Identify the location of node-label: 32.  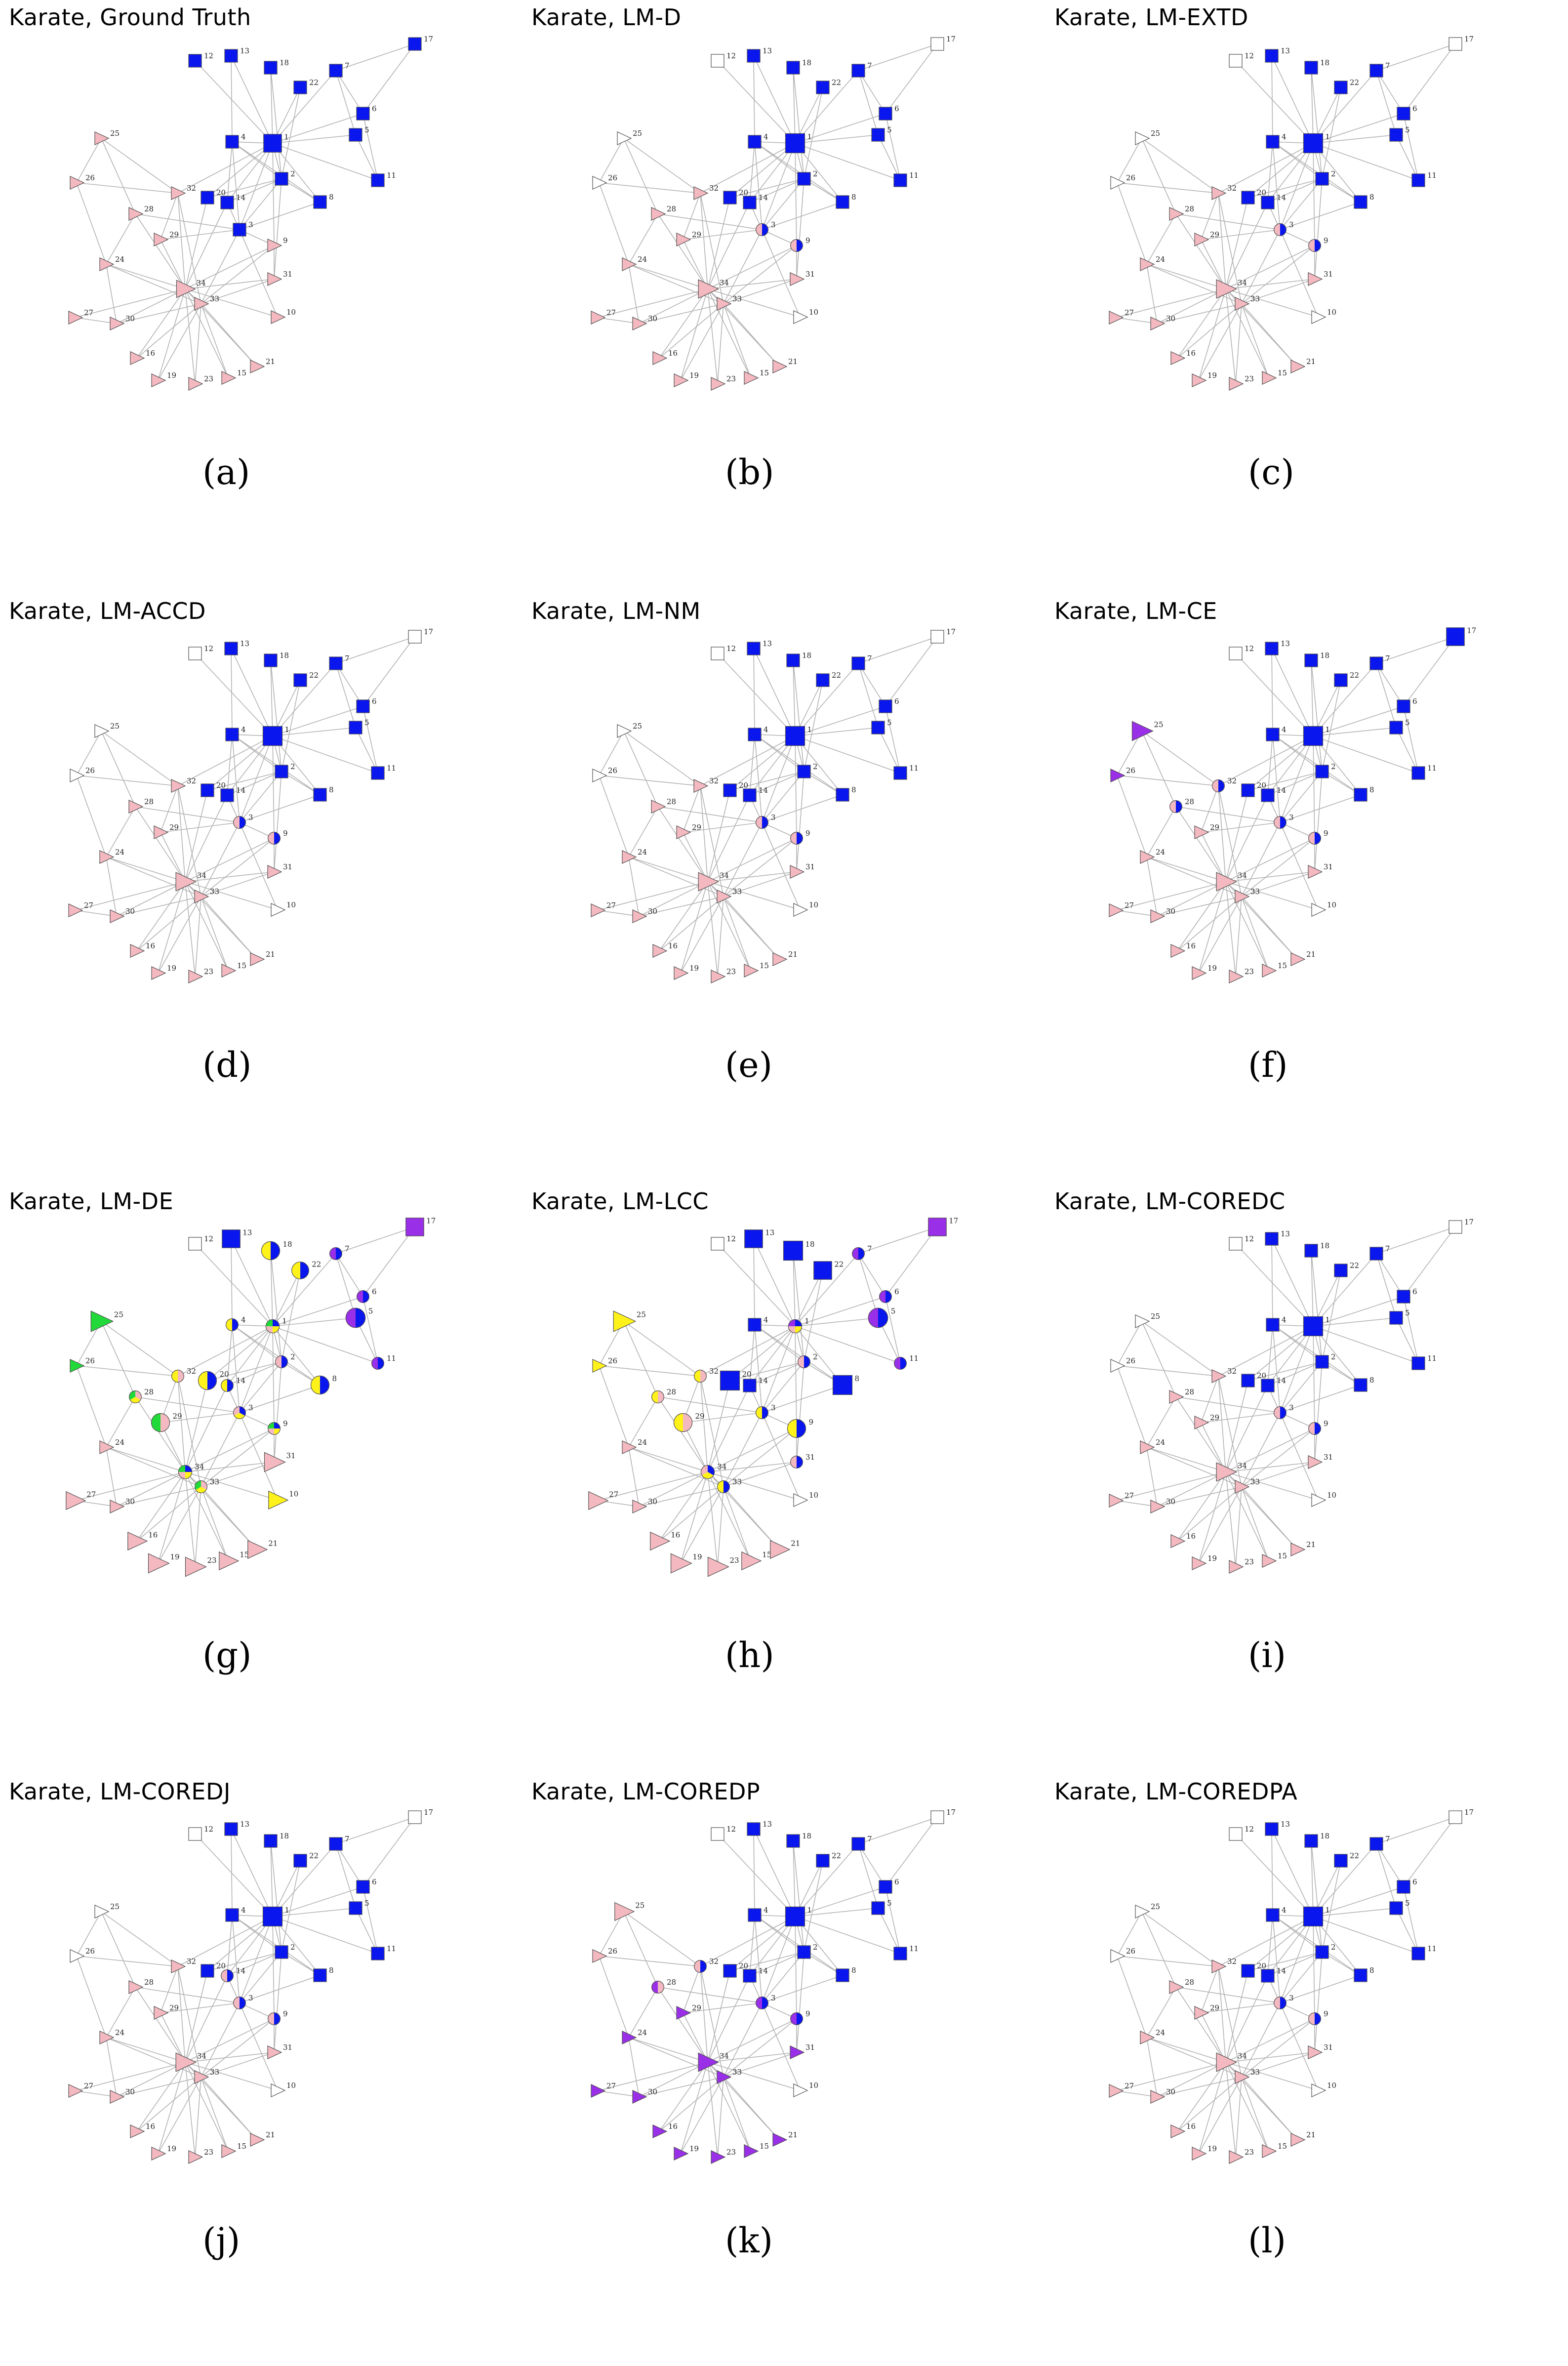
(714, 780).